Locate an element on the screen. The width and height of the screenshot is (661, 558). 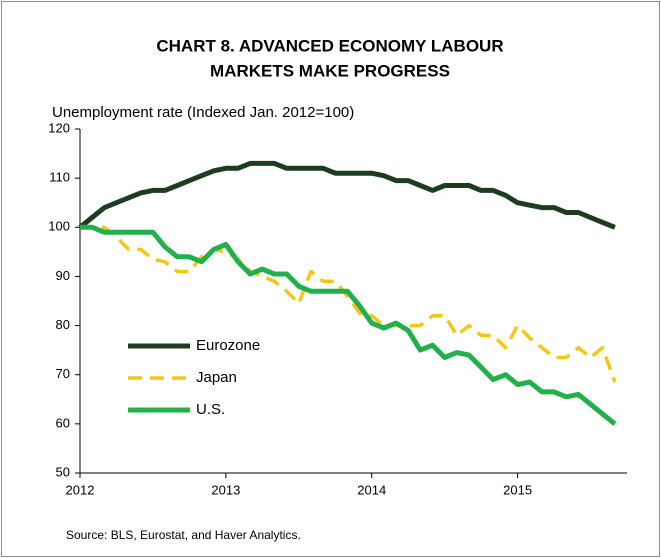
y-tick-label: 120 is located at coordinates (59, 127).